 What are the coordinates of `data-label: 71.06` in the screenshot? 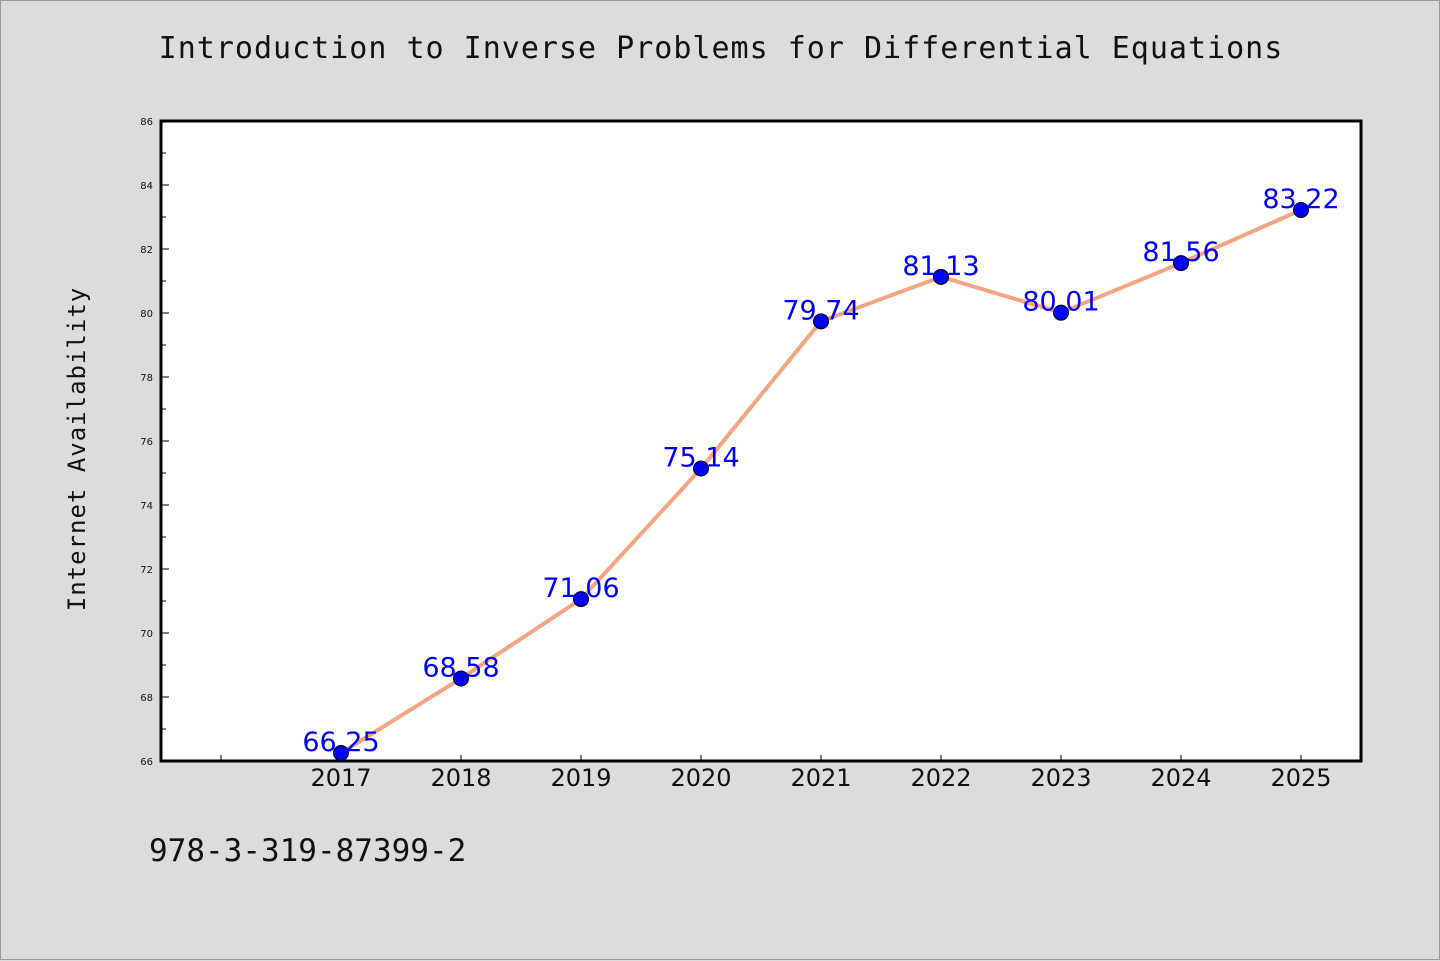 It's located at (580, 588).